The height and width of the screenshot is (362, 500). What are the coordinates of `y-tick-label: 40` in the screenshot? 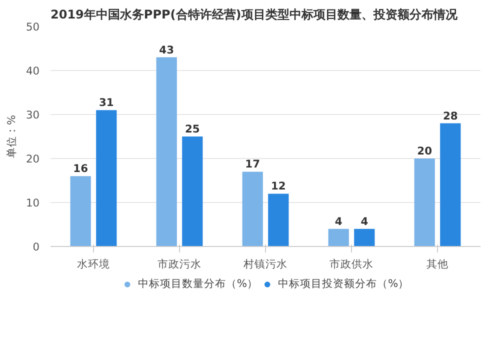 It's located at (33, 71).